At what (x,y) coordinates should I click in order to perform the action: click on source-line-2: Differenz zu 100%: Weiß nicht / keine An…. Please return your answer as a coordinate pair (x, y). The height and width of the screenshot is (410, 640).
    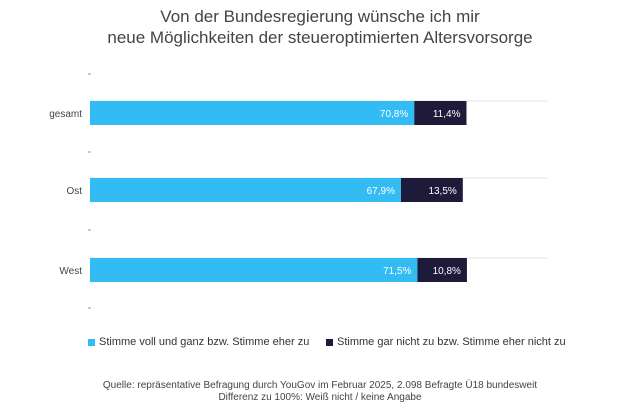
    Looking at the image, I should click on (320, 397).